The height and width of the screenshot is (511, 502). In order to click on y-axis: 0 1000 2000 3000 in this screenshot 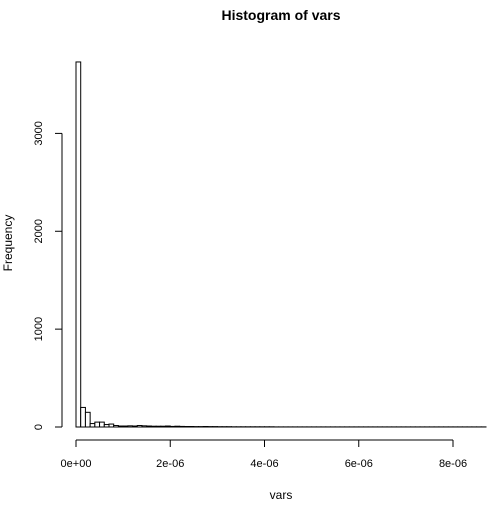, I will do `click(48, 275)`.